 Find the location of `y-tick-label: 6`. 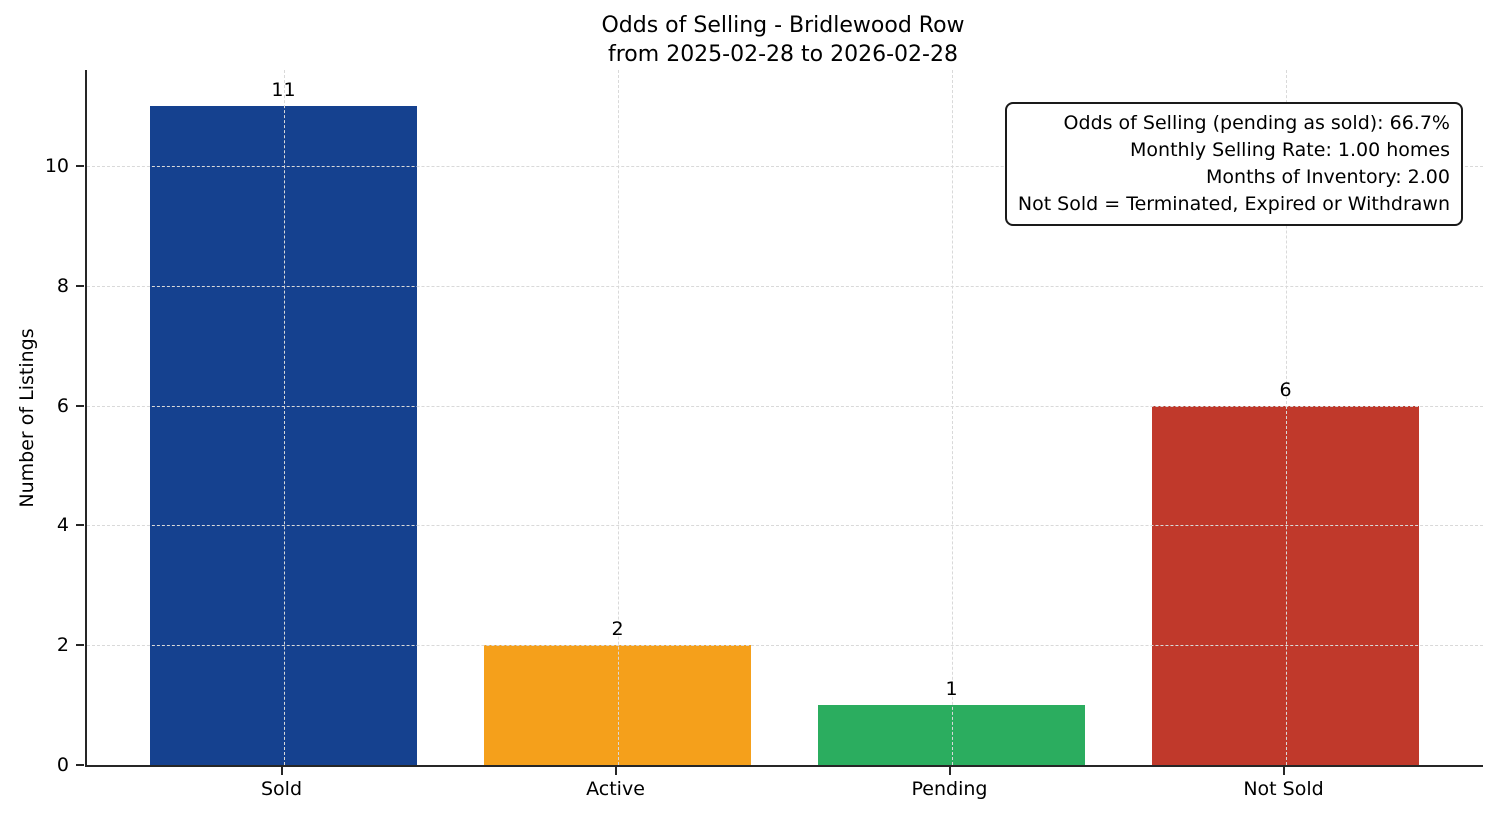

y-tick-label: 6 is located at coordinates (62, 405).